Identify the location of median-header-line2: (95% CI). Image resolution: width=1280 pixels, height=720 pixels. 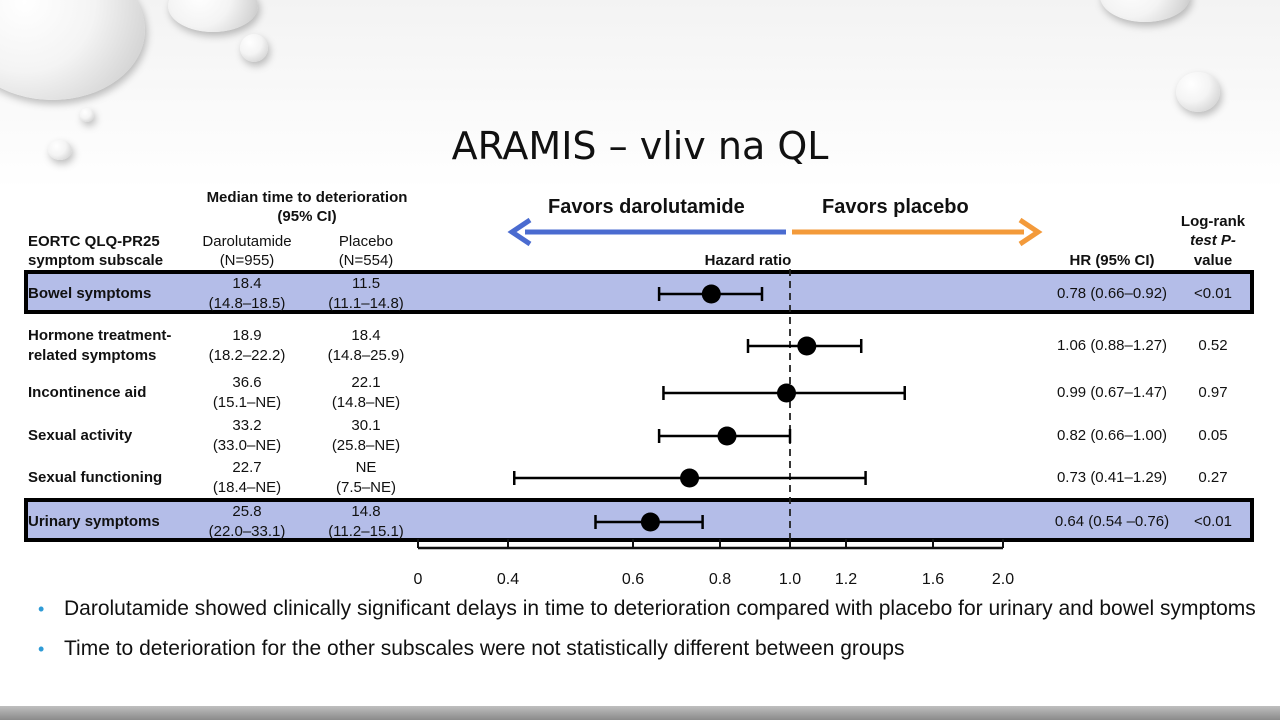
(307, 216).